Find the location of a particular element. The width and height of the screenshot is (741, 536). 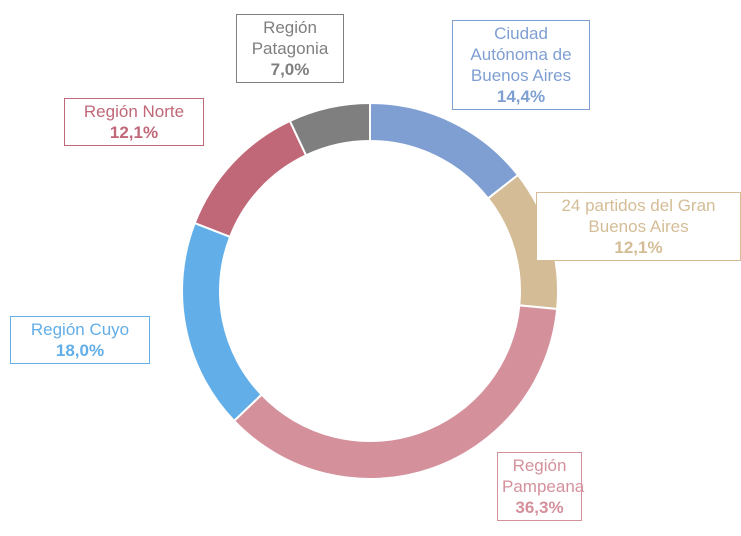

value-label: 36,3% is located at coordinates (539, 507).